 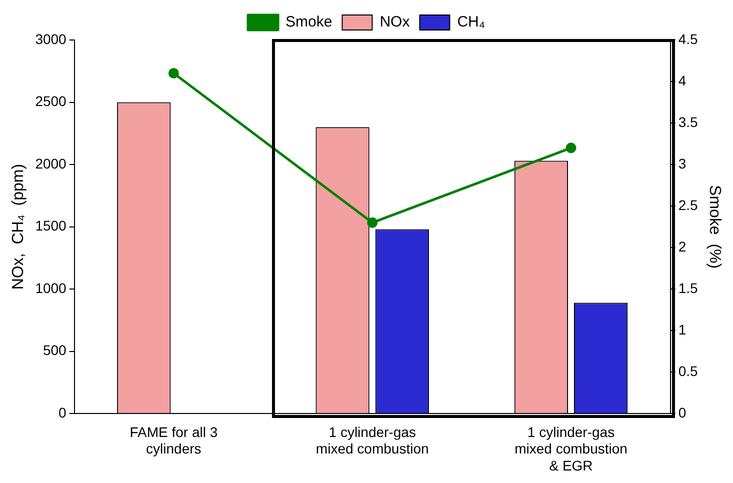 What do you see at coordinates (682, 80) in the screenshot?
I see `y2-tick-label: 4` at bounding box center [682, 80].